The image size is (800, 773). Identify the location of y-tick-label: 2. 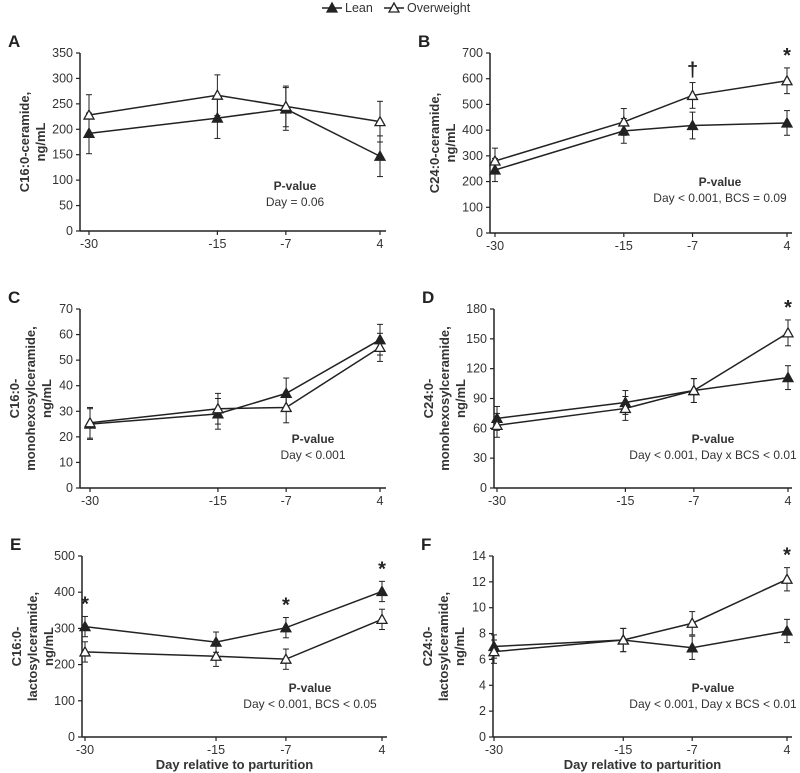
(482, 711).